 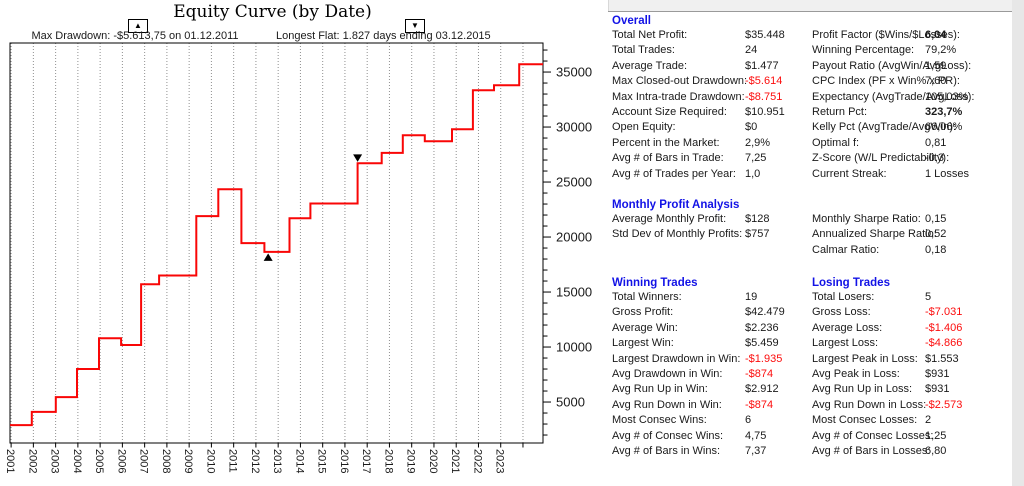 What do you see at coordinates (751, 50) in the screenshot?
I see `stat-value: 24` at bounding box center [751, 50].